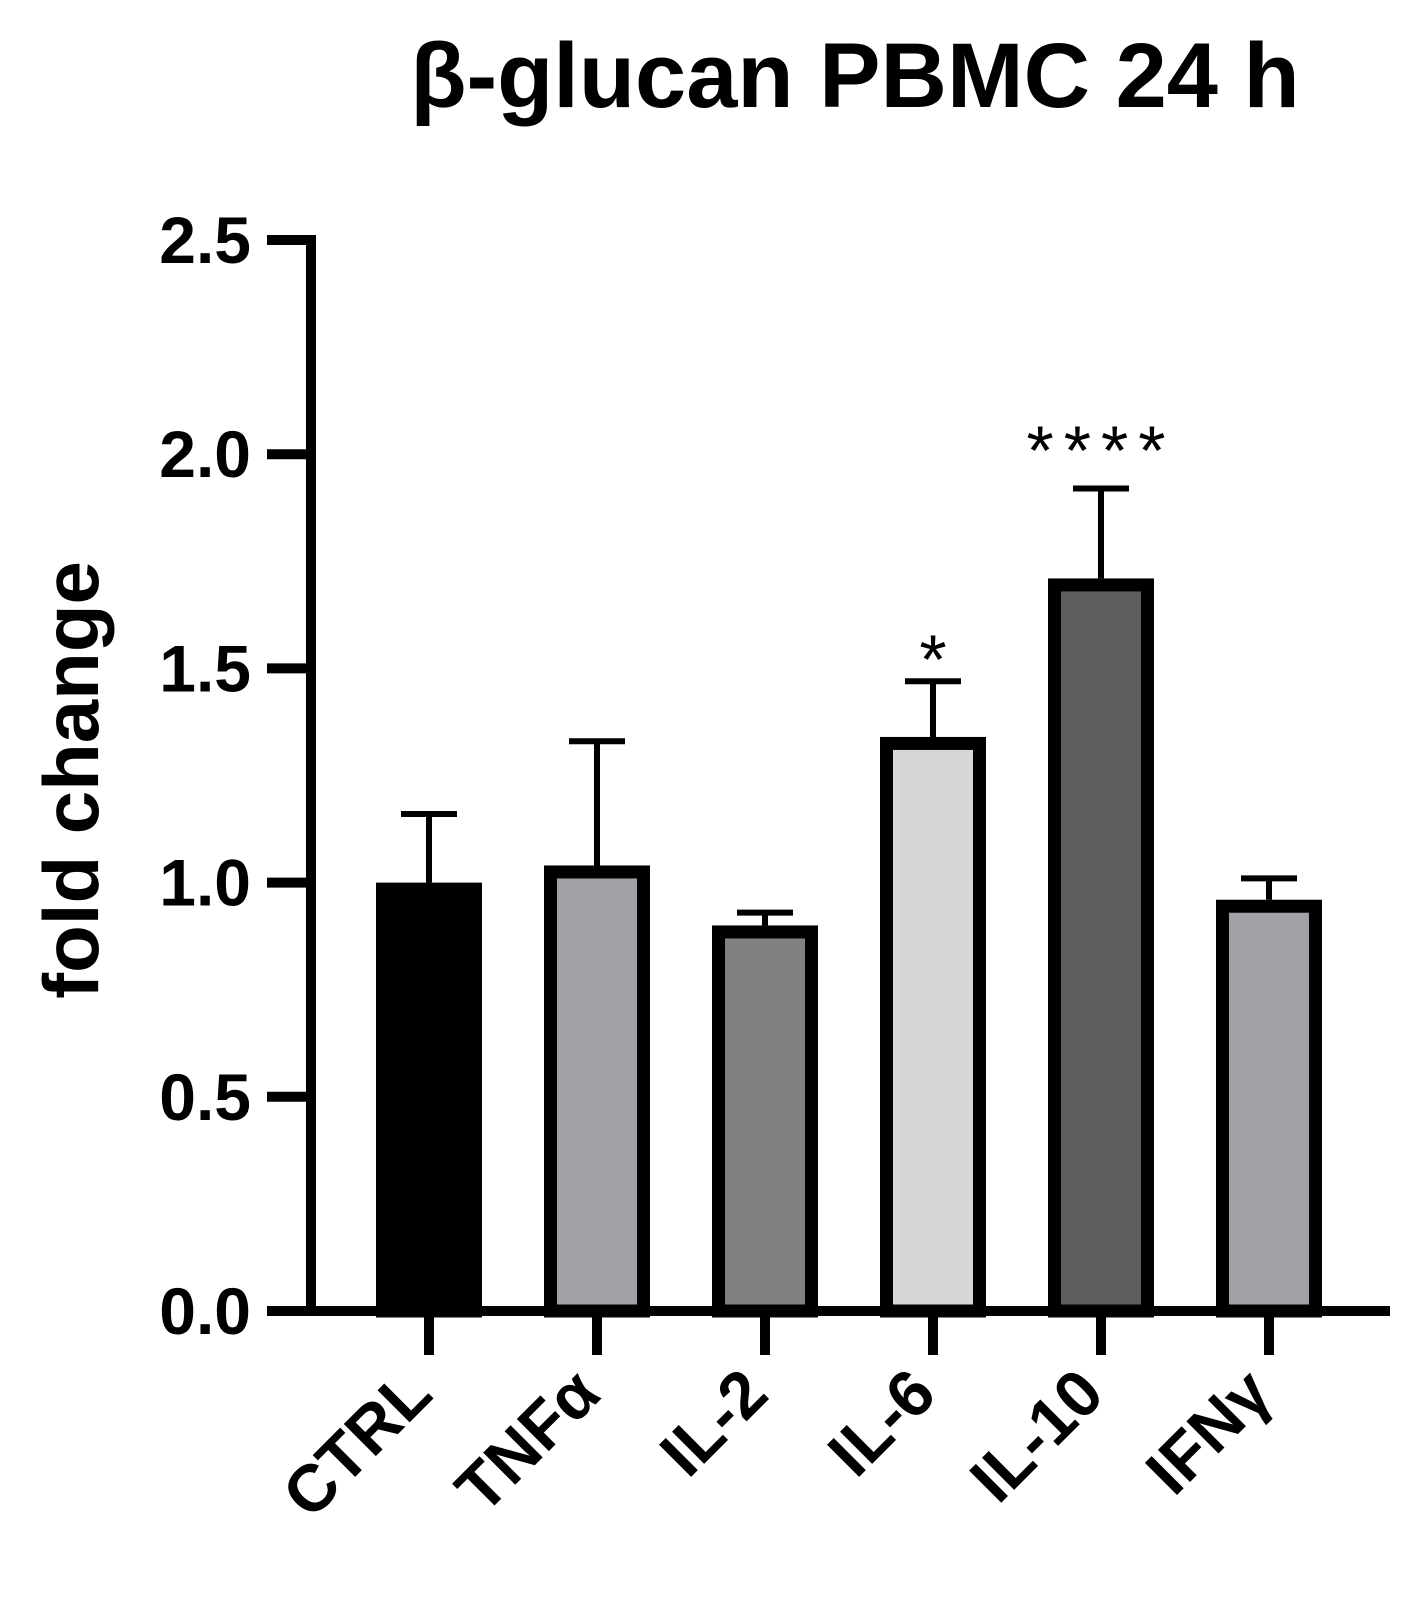 The height and width of the screenshot is (1617, 1420). Describe the element at coordinates (205, 454) in the screenshot. I see `y-tick-label: 2.0` at that location.